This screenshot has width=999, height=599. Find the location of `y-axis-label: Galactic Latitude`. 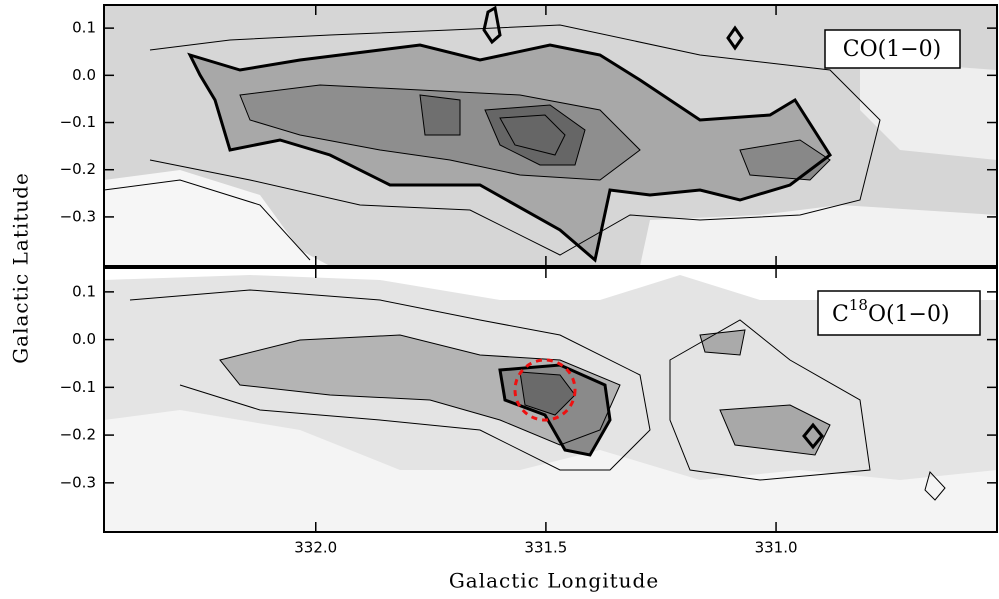

y-axis-label: Galactic Latitude is located at coordinates (21, 268).